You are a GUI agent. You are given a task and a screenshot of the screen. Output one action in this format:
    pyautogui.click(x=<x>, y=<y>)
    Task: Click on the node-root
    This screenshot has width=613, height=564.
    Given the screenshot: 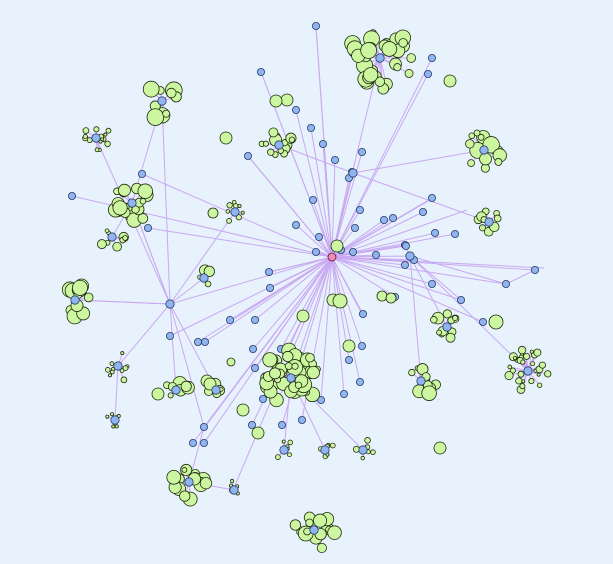 What is the action you would take?
    pyautogui.click(x=332, y=257)
    